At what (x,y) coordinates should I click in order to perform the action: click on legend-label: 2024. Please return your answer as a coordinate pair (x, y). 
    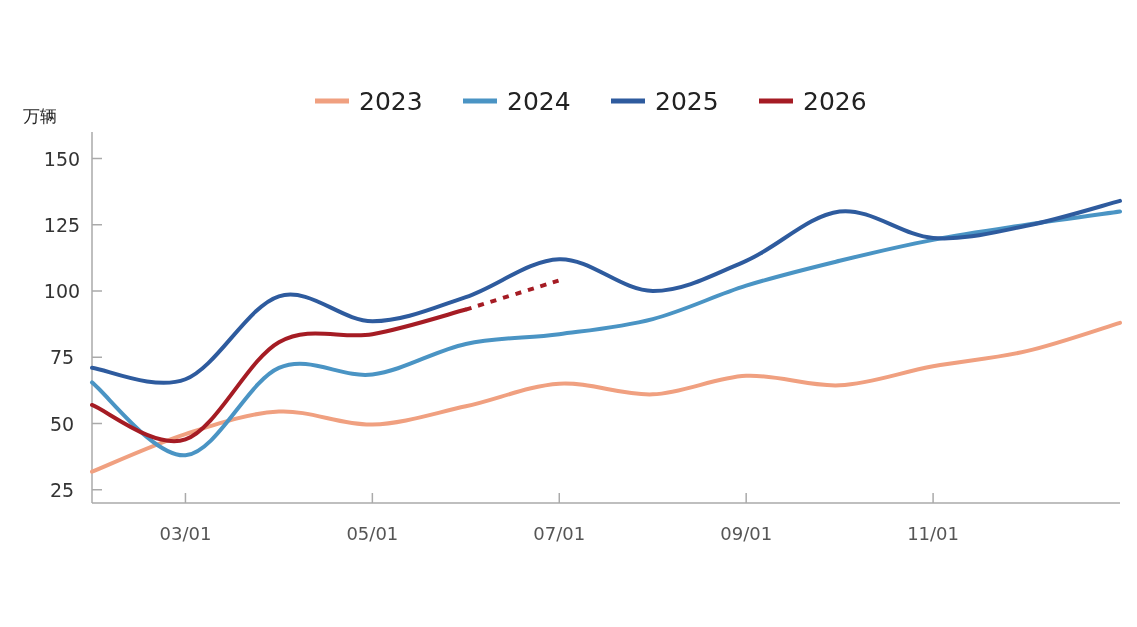
    Looking at the image, I should click on (539, 101).